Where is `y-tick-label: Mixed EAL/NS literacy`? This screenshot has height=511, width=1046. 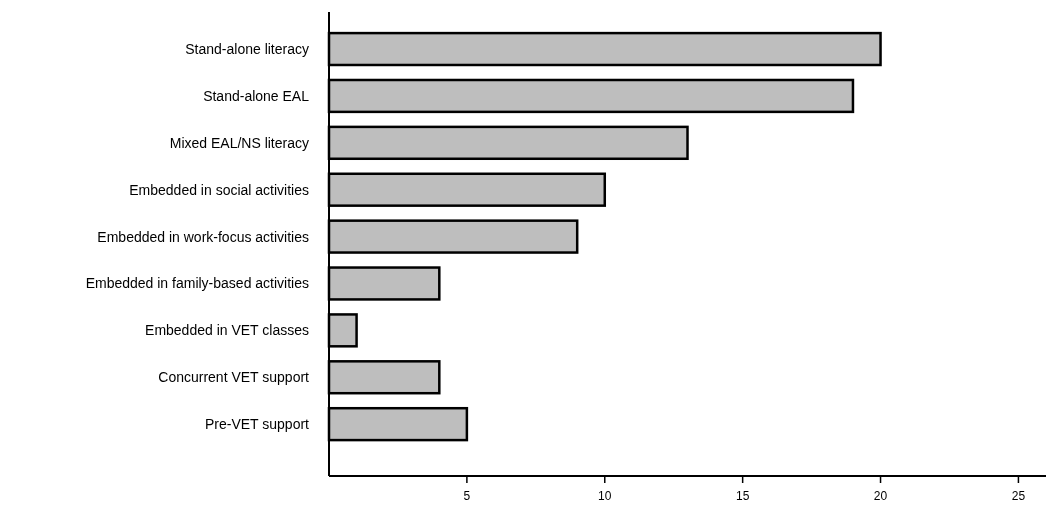 y-tick-label: Mixed EAL/NS literacy is located at coordinates (239, 142).